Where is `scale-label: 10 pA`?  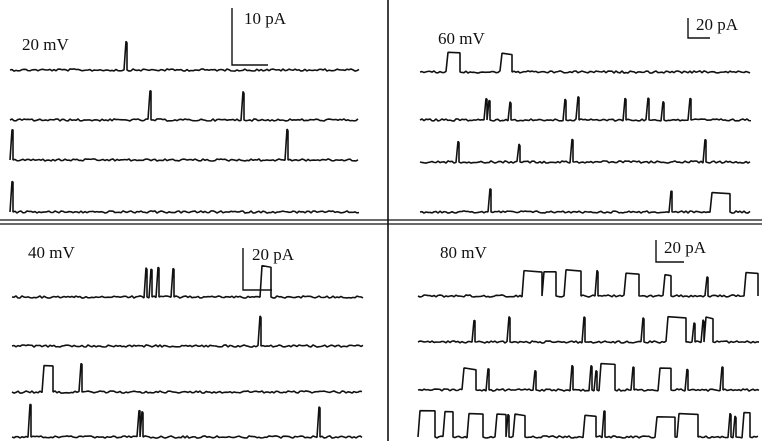
scale-label: 10 pA is located at coordinates (265, 18).